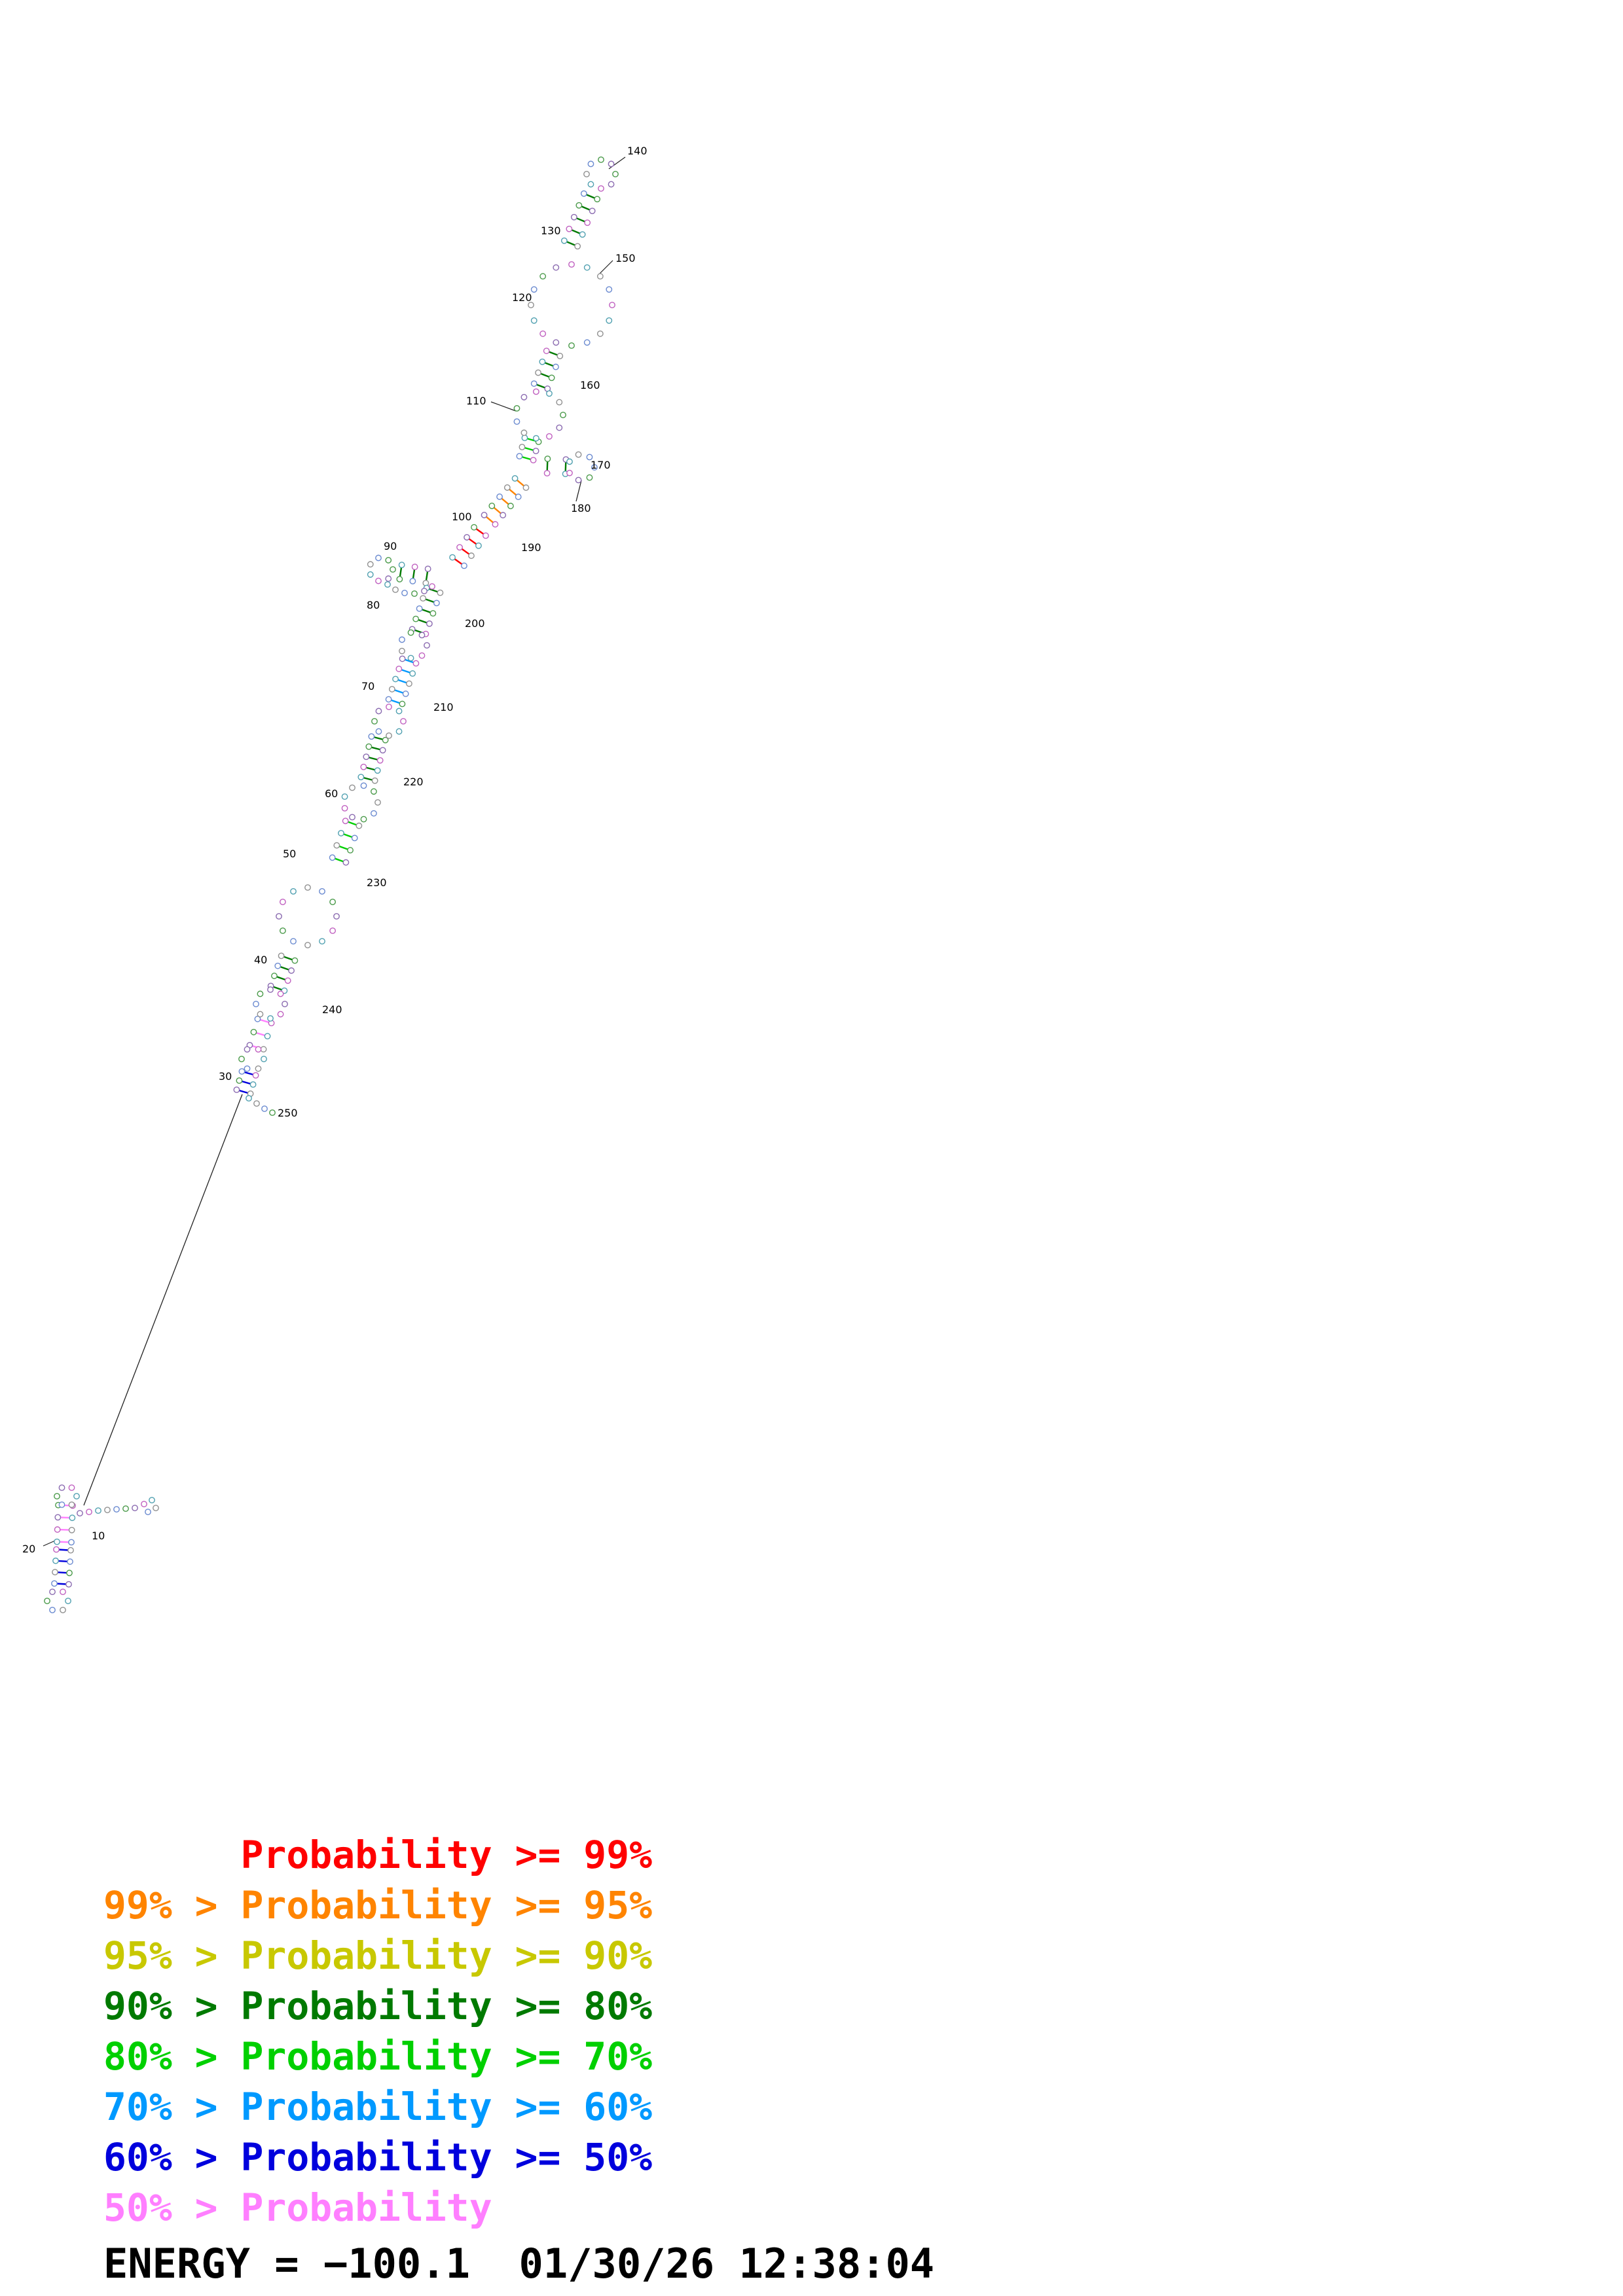  Describe the element at coordinates (378, 2157) in the screenshot. I see `legend-line-50: 60% > Probability >= 50%` at that location.